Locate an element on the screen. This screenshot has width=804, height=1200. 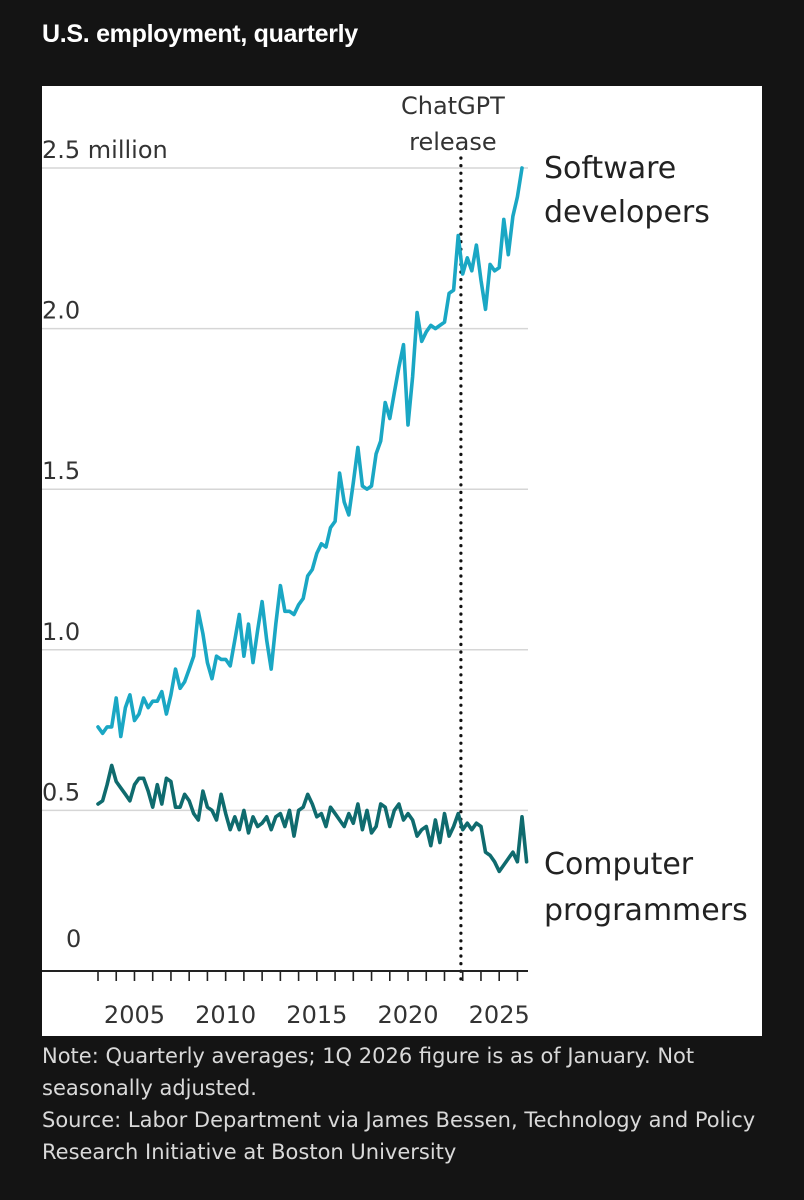
x-tick-label: 2025 is located at coordinates (499, 1015).